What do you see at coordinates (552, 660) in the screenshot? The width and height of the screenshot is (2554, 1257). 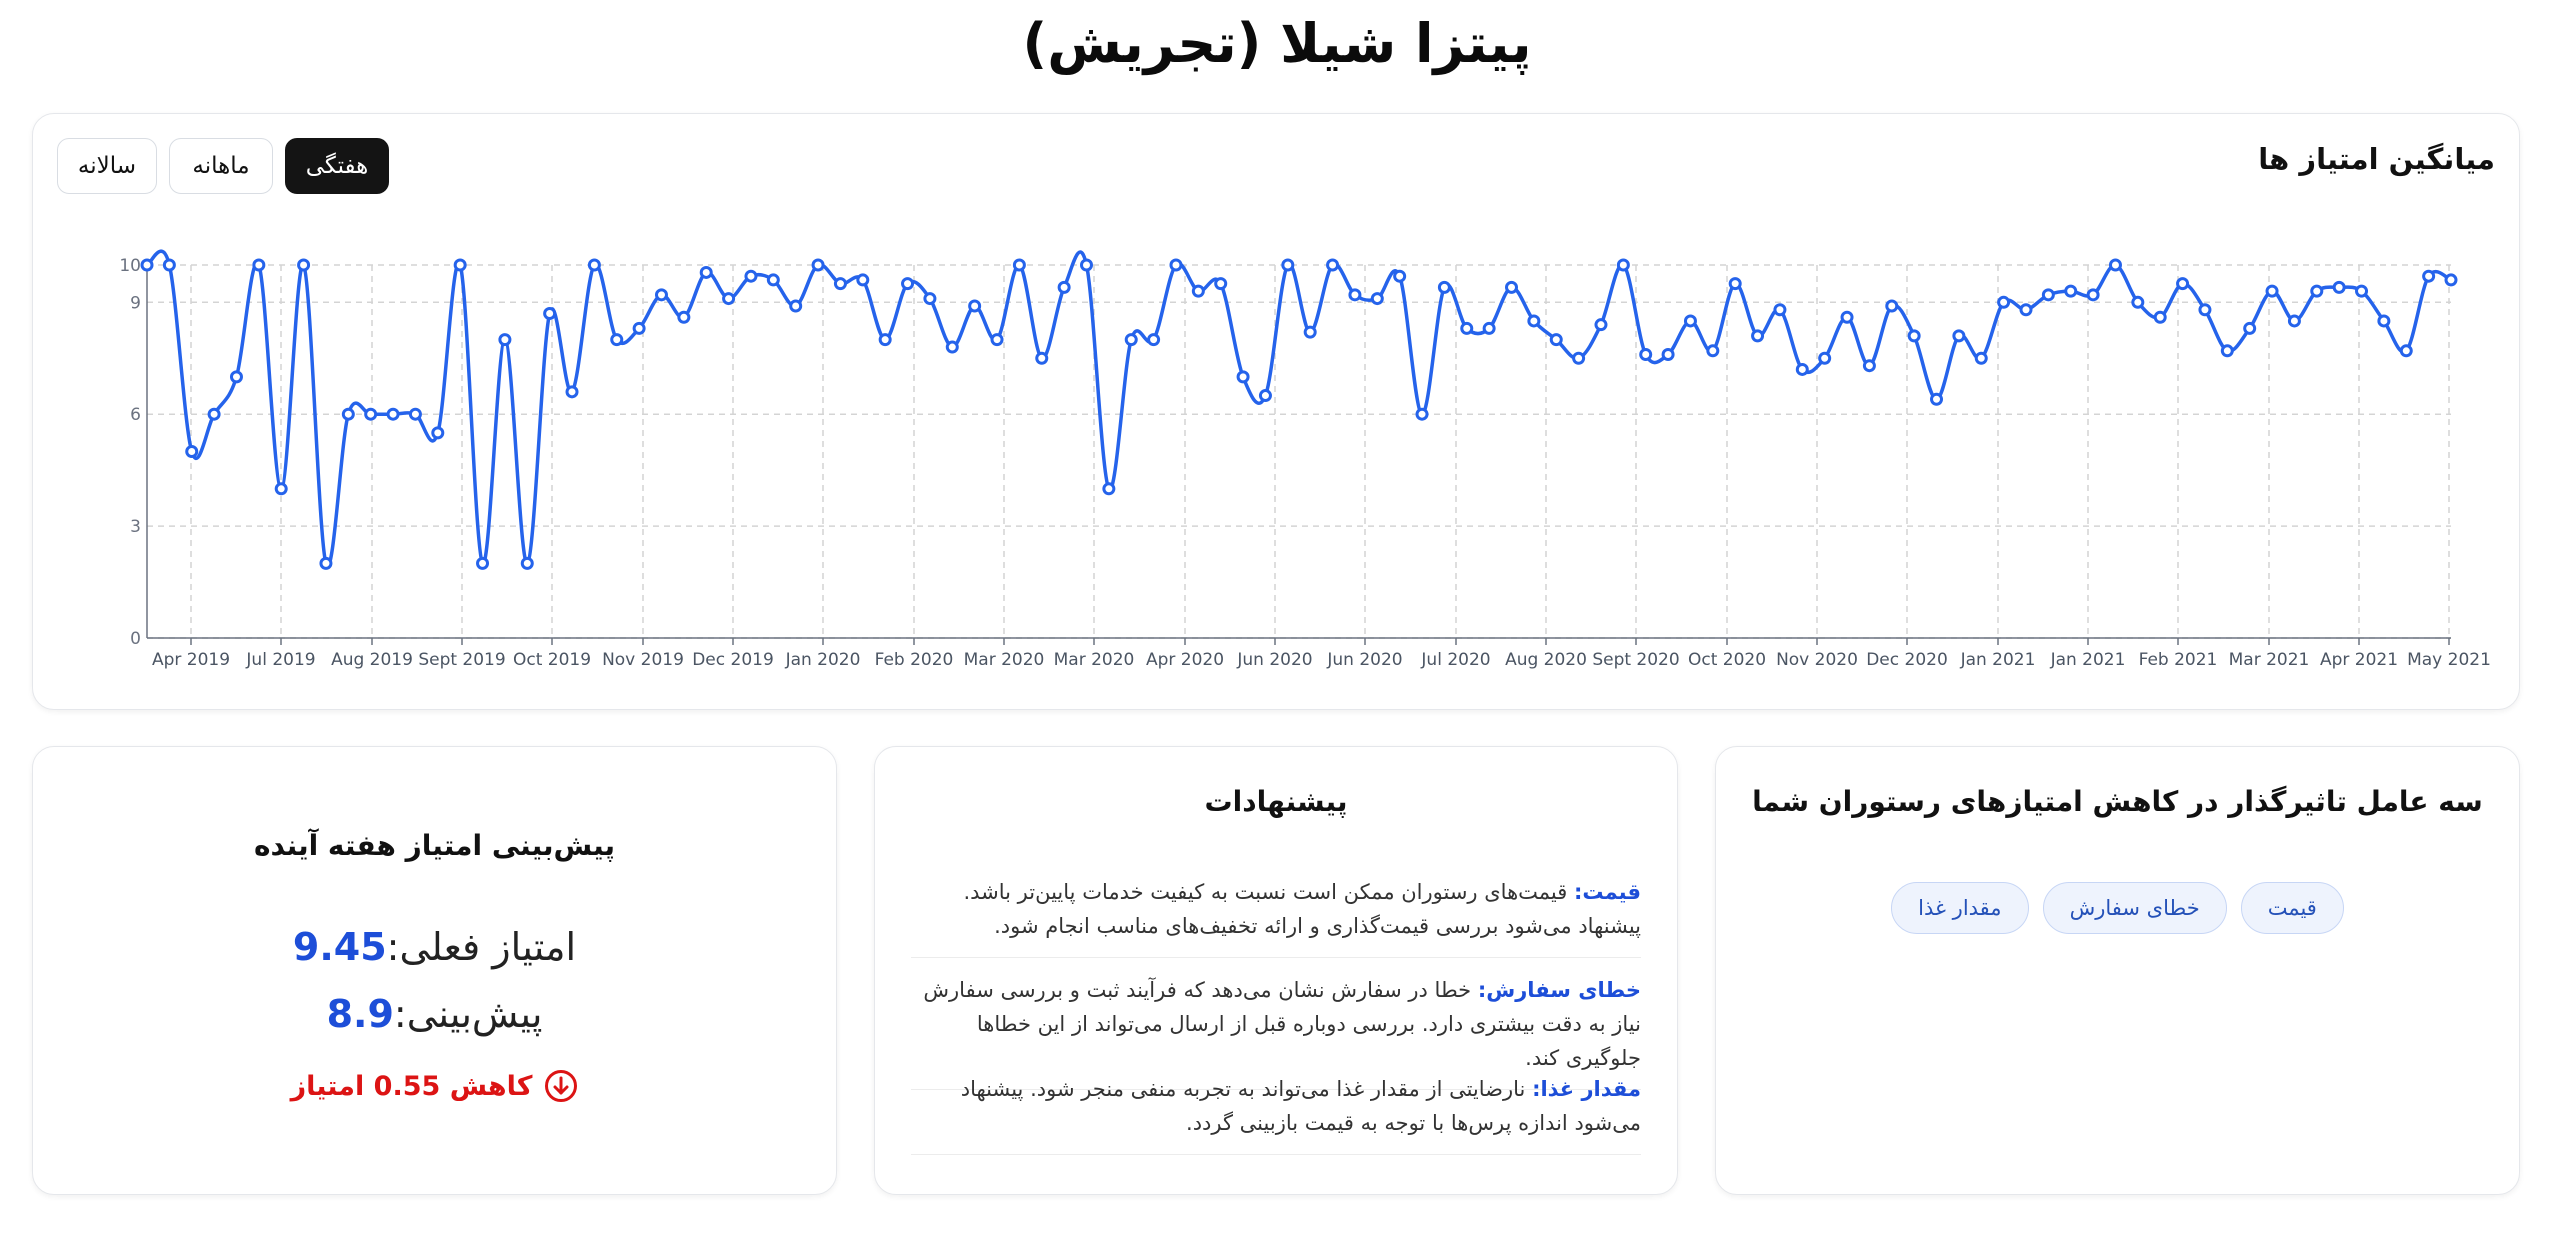 I see `x-tick-label: Oct 2019` at bounding box center [552, 660].